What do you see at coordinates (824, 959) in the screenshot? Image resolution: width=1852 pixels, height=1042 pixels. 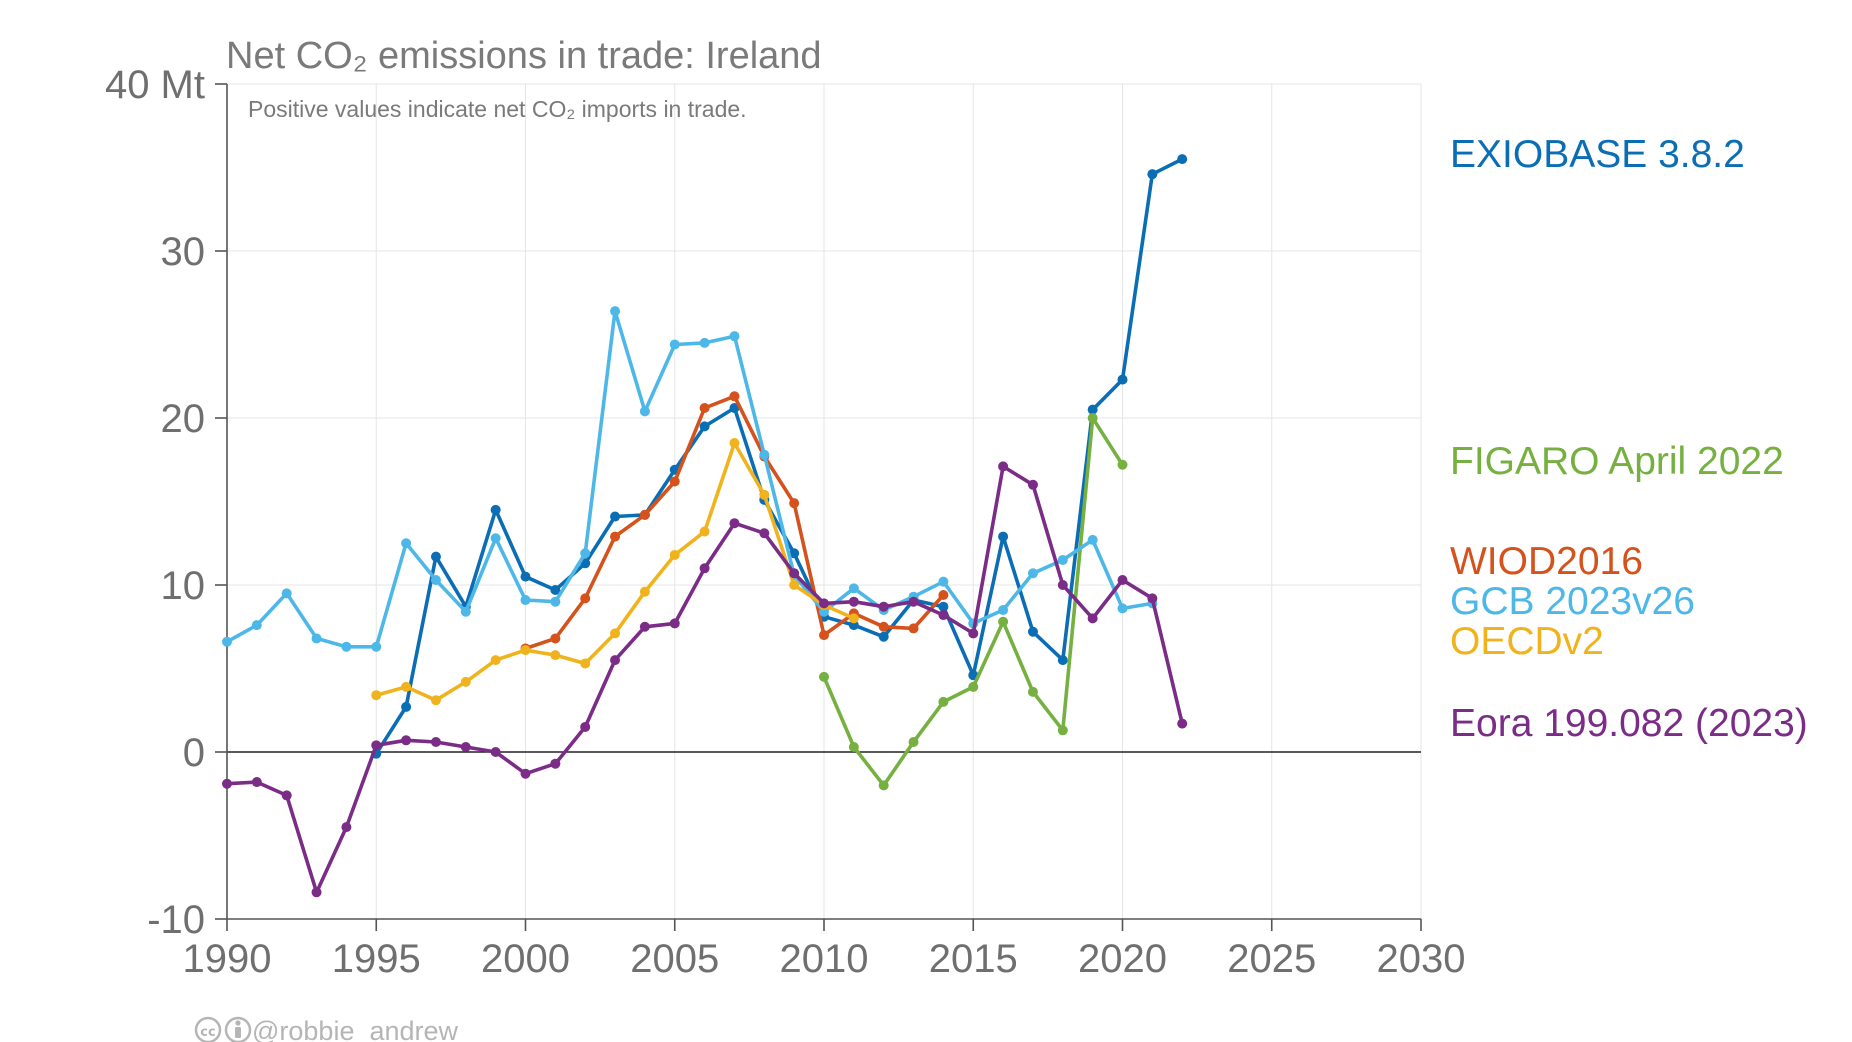 I see `x-tick-label: 2010` at bounding box center [824, 959].